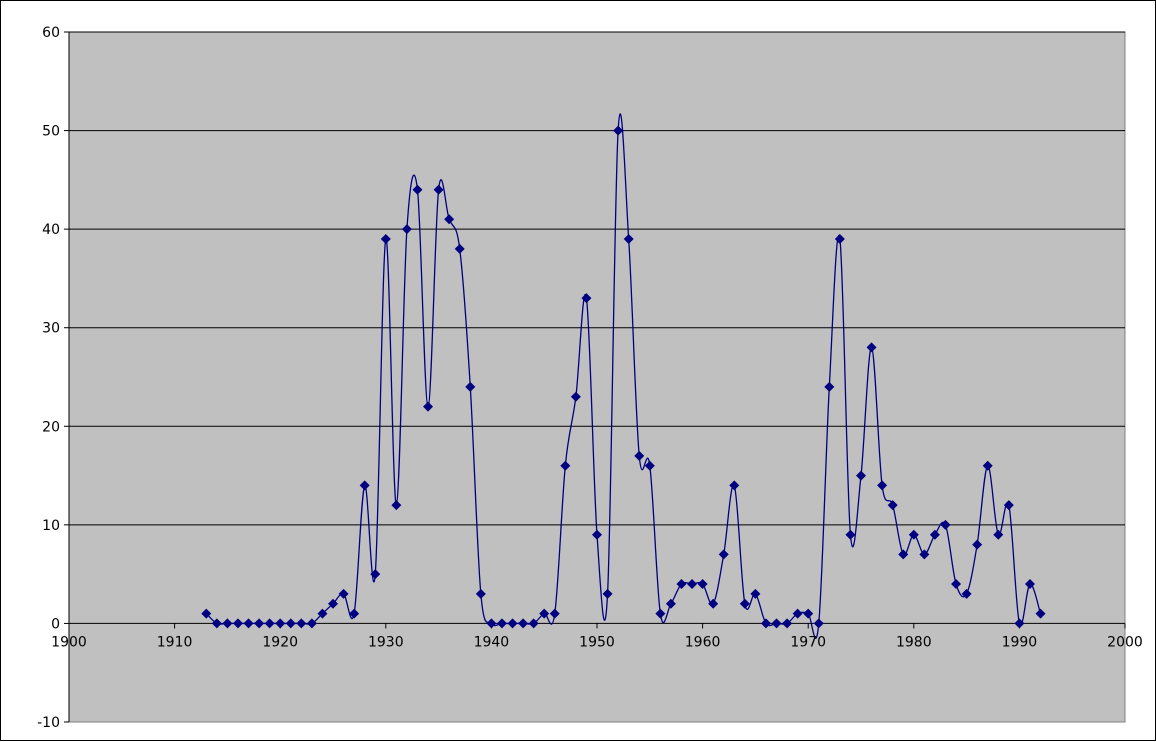 The height and width of the screenshot is (742, 1156). What do you see at coordinates (51, 526) in the screenshot?
I see `y-tick-label: 10` at bounding box center [51, 526].